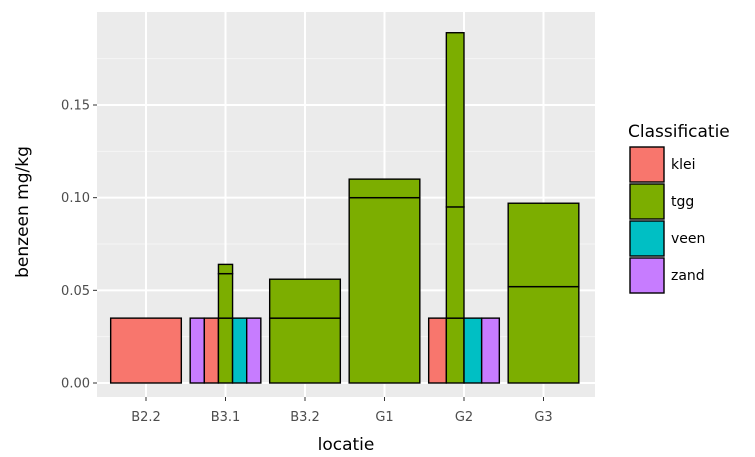 This screenshot has width=755, height=457. What do you see at coordinates (75, 384) in the screenshot?
I see `y-tick-label: 0.00` at bounding box center [75, 384].